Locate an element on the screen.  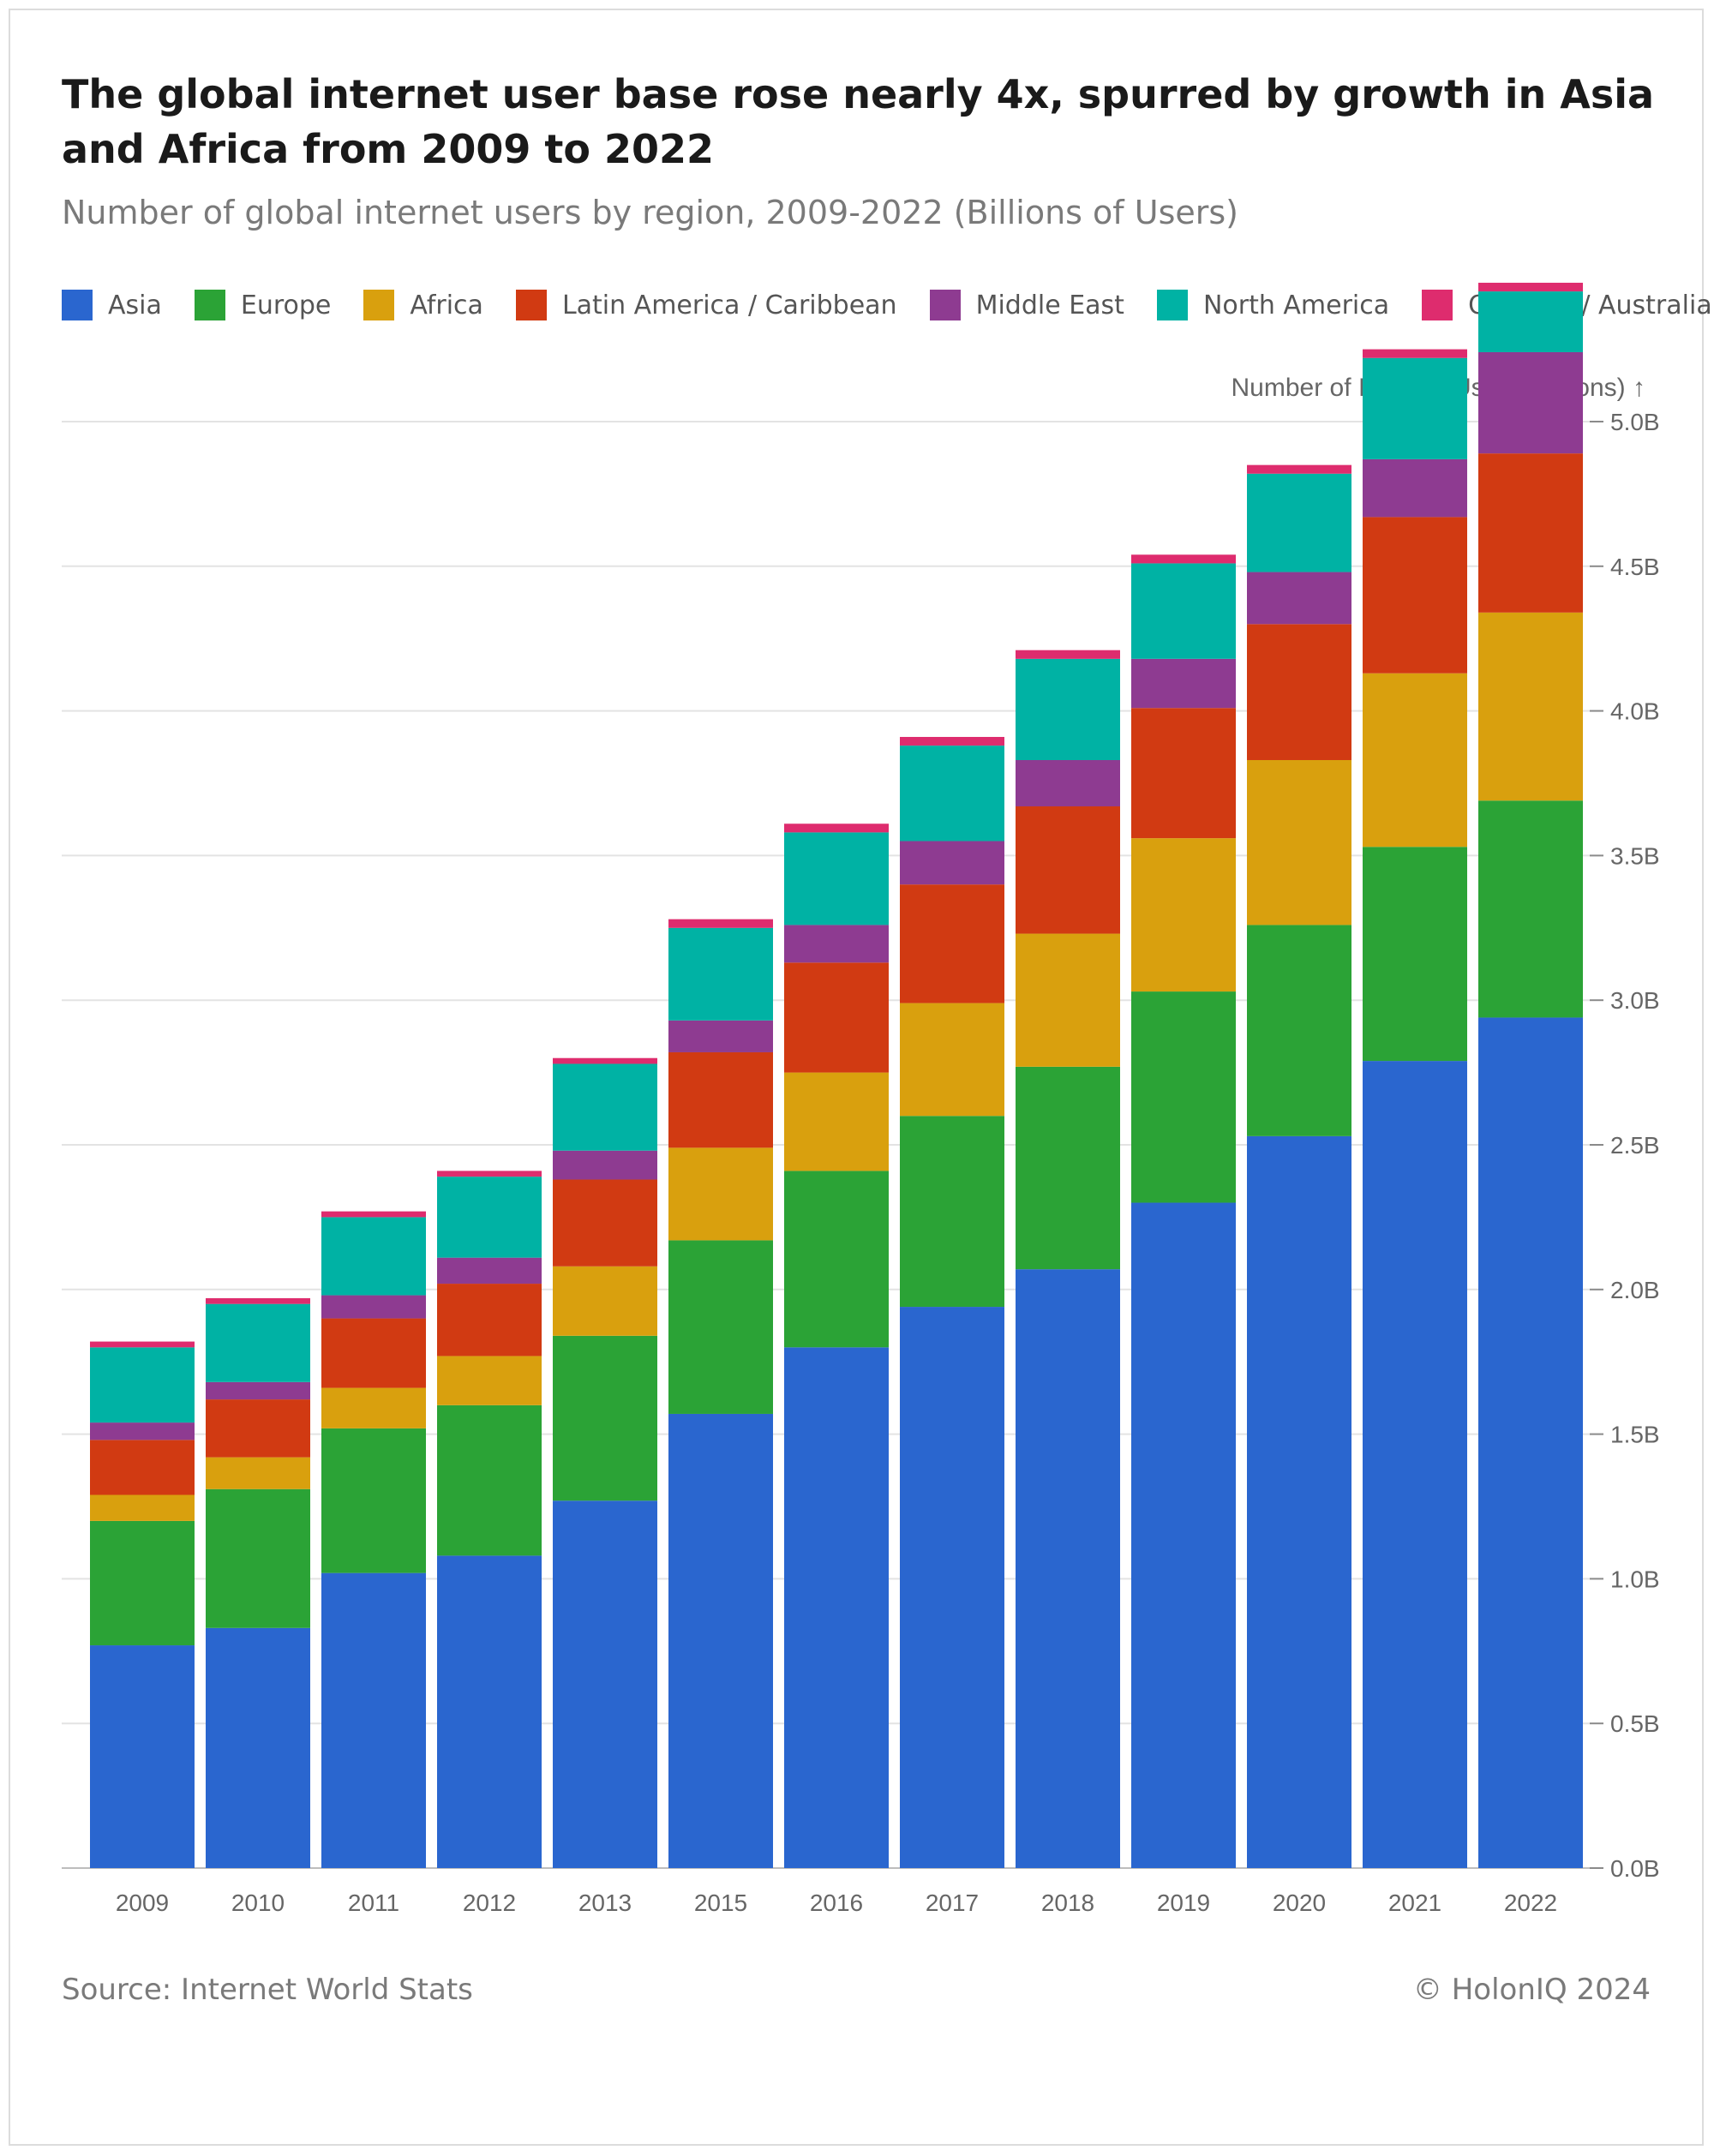
y-tick-label: 0.0B is located at coordinates (1635, 1868).